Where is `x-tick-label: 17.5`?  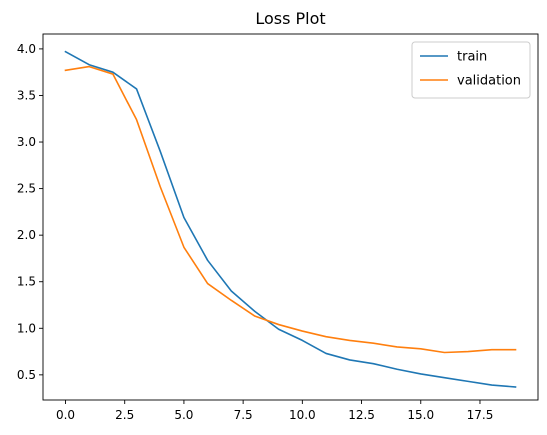 x-tick-label: 17.5 is located at coordinates (480, 415).